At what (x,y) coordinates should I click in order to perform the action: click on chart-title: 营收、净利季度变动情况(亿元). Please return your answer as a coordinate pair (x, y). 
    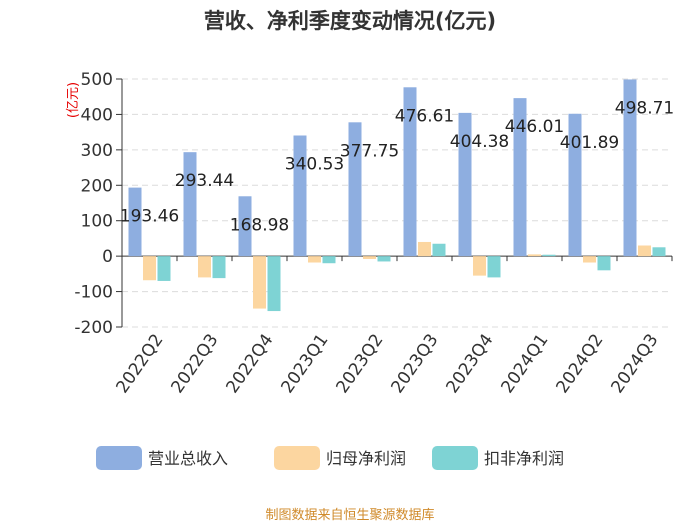
    Looking at the image, I should click on (350, 21).